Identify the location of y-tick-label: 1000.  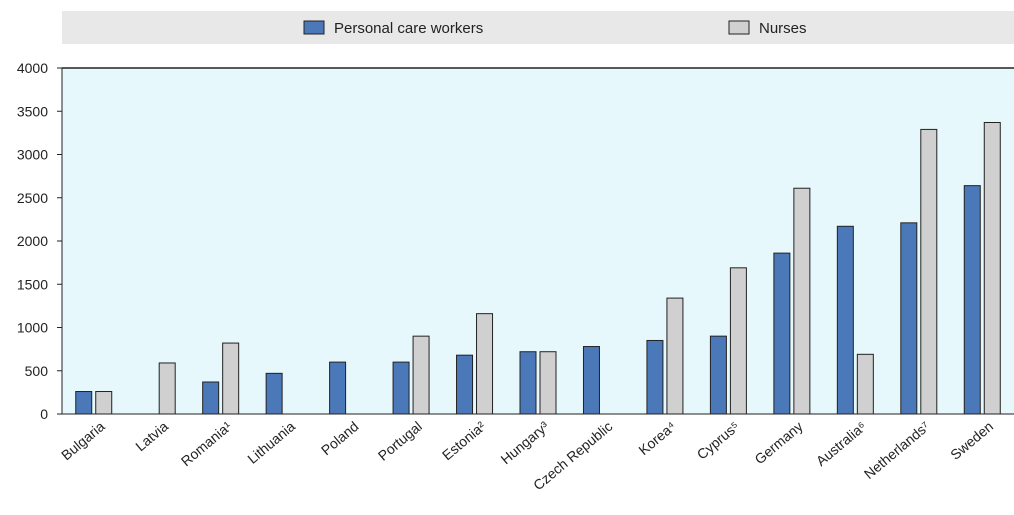
(32, 328).